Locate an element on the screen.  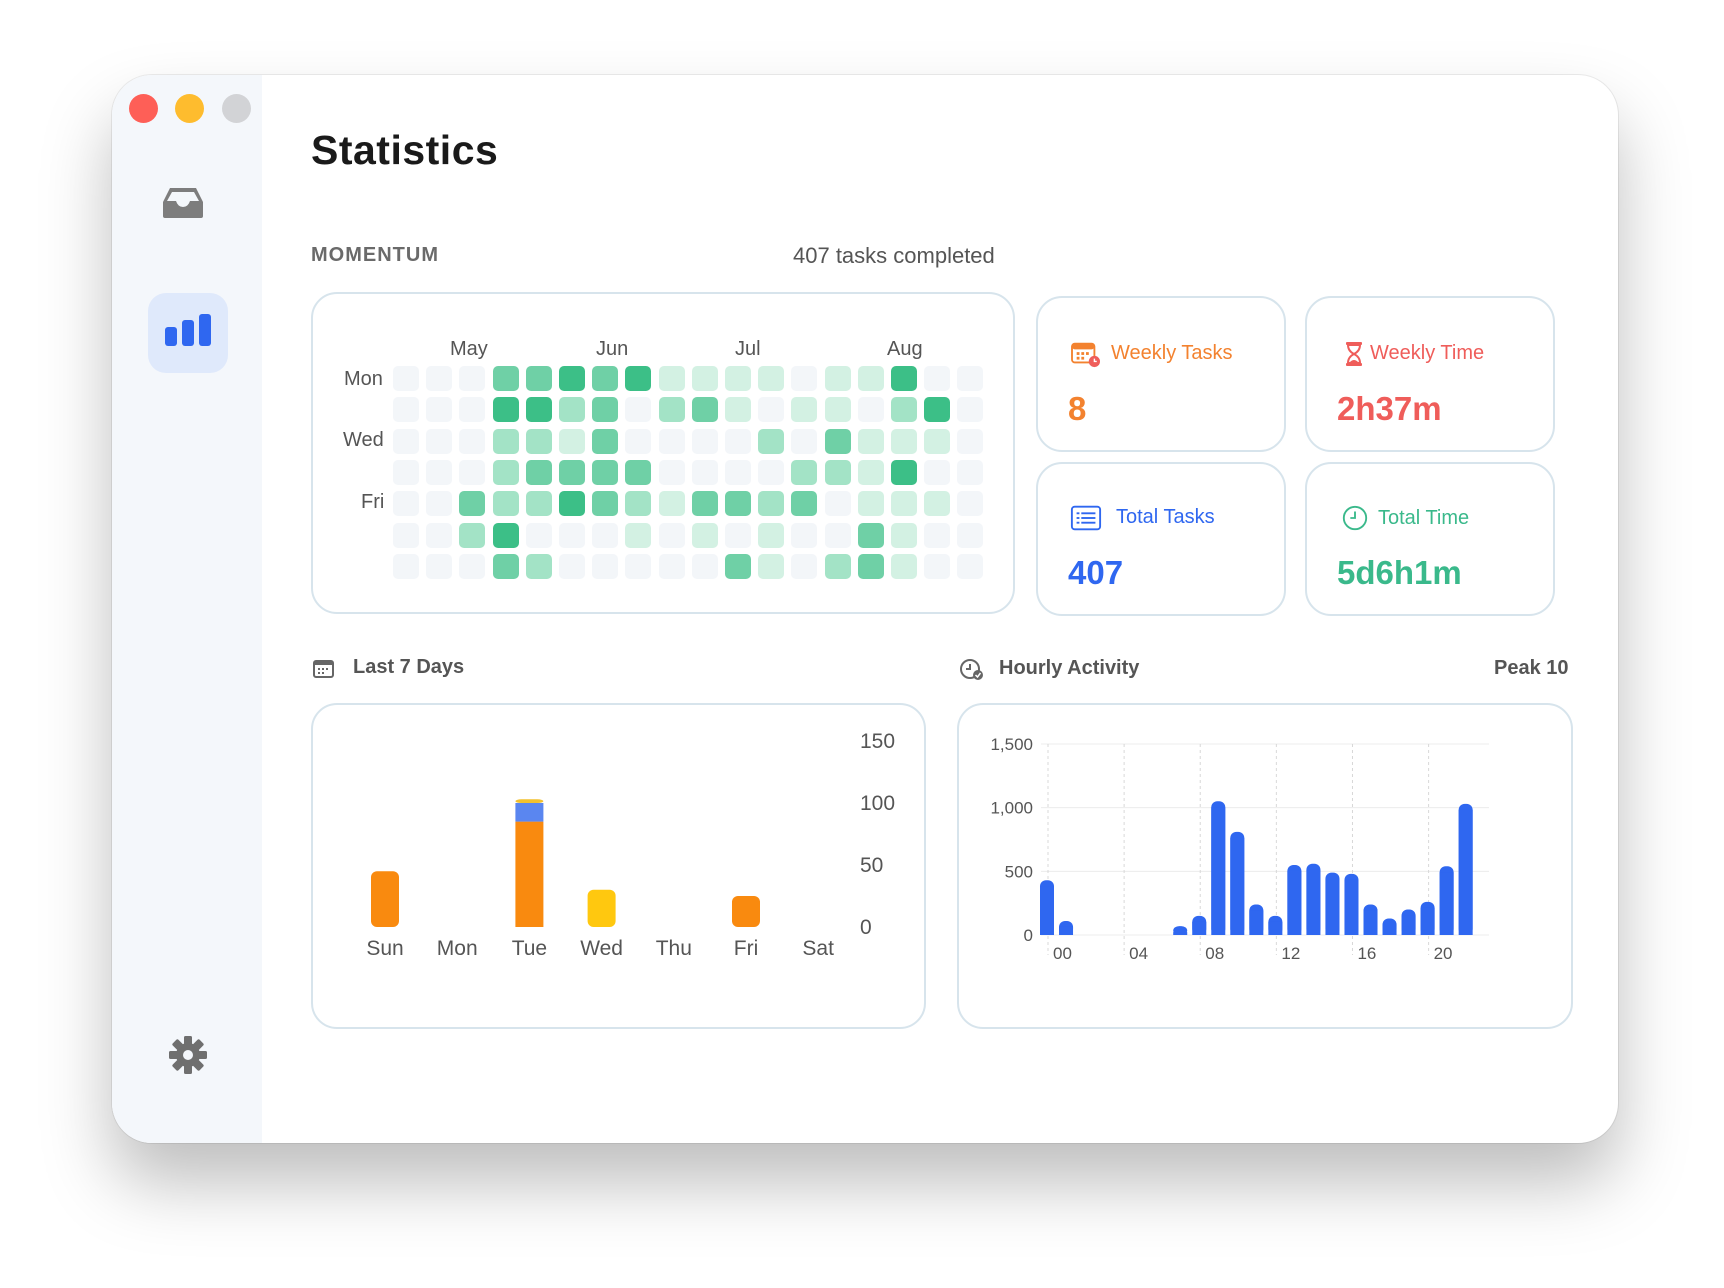
sidebar-item-settings is located at coordinates (188, 1055).